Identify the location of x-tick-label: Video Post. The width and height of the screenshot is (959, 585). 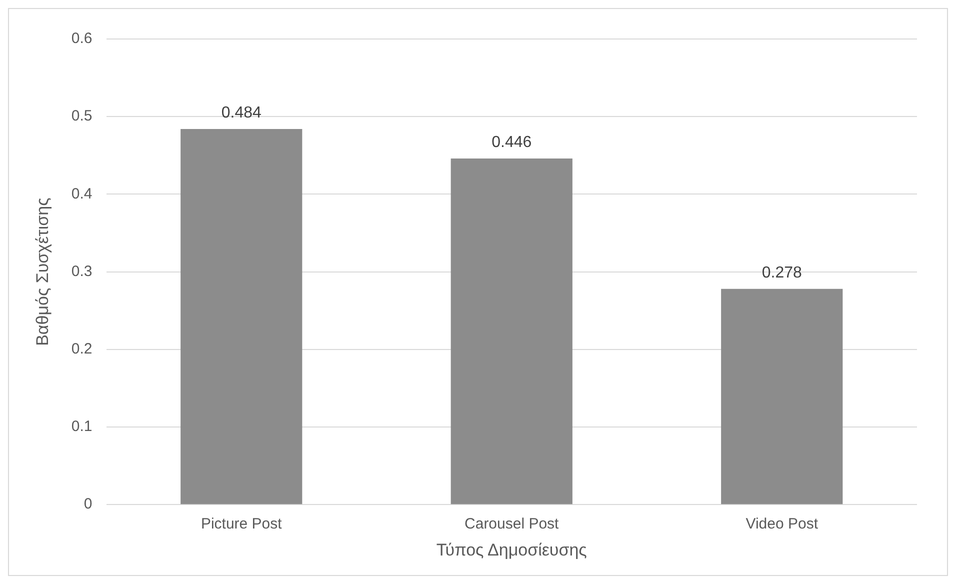
(782, 524).